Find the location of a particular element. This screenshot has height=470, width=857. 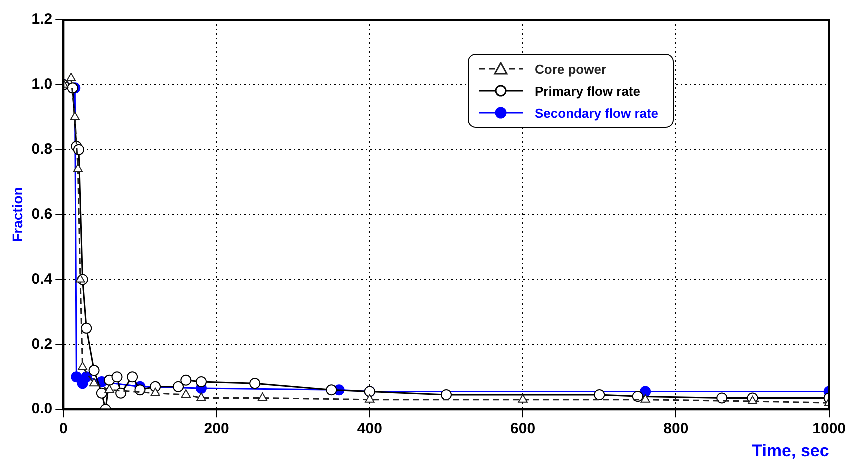

x-tick-label: 0 is located at coordinates (63, 429).